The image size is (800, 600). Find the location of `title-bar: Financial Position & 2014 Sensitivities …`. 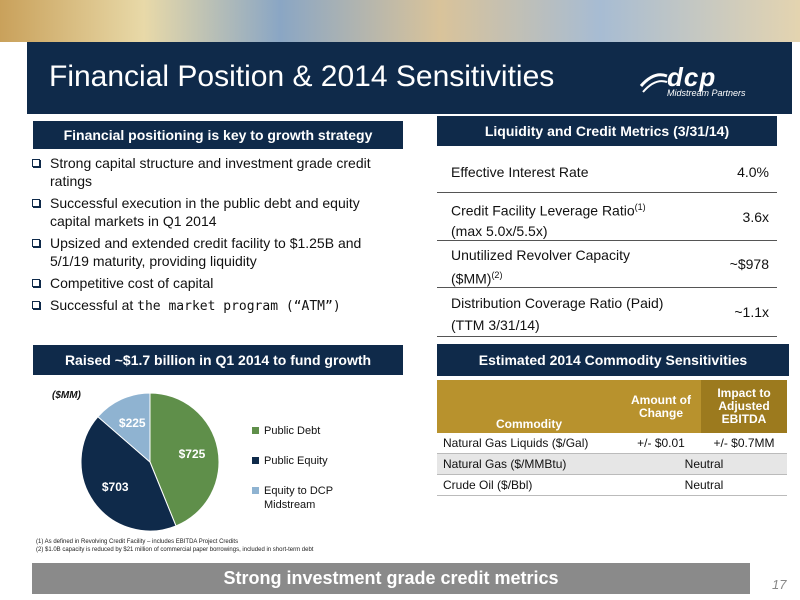

title-bar: Financial Position & 2014 Sensitivities … is located at coordinates (409, 78).